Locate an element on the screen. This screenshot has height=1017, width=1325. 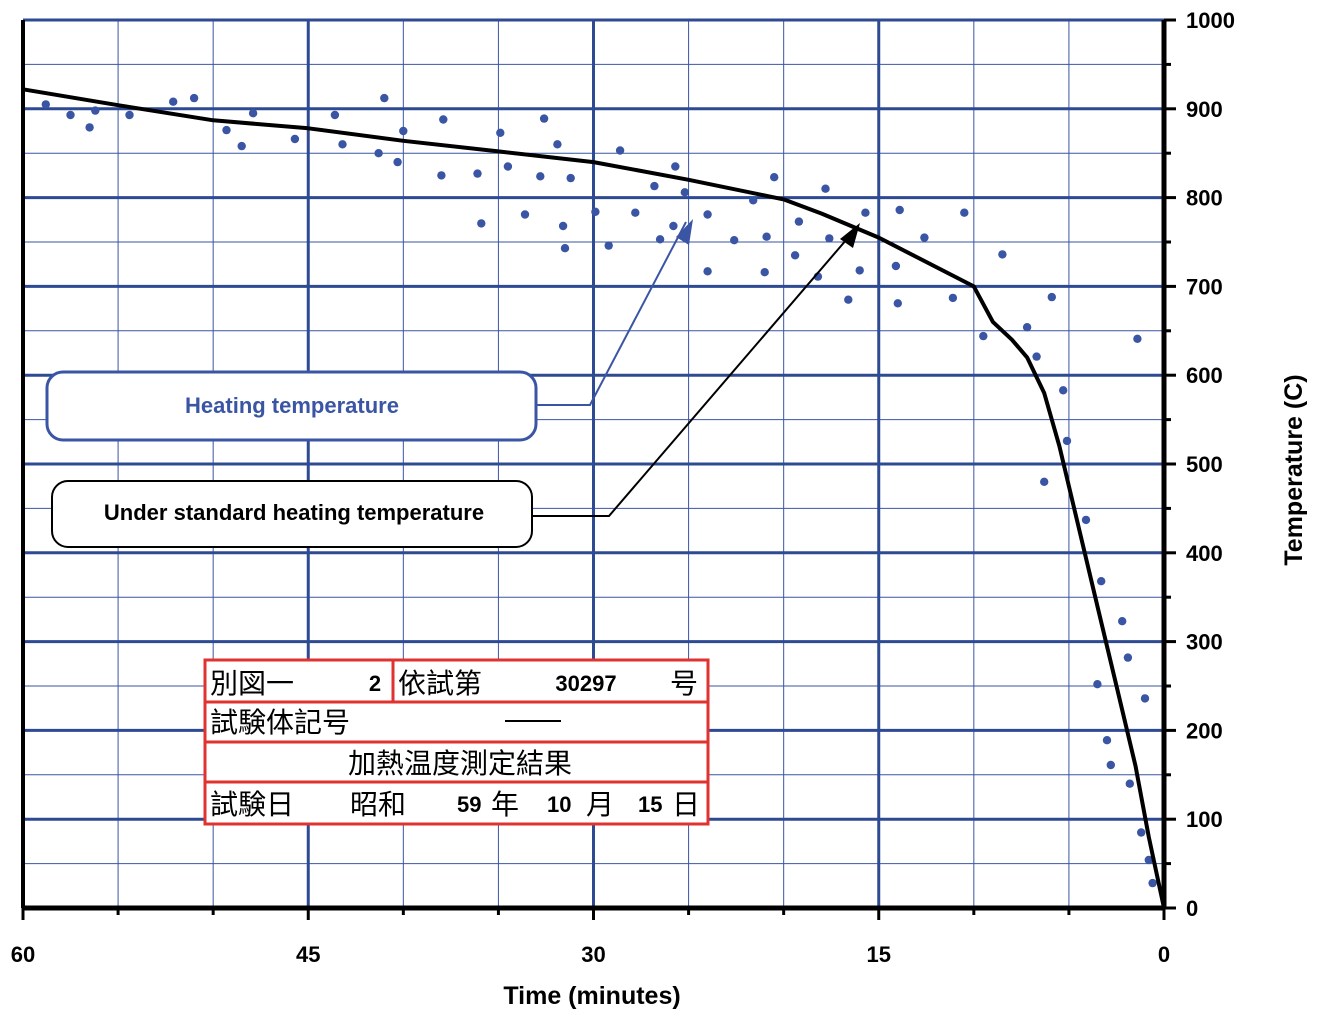
x-tick-label: 15 is located at coordinates (879, 954).